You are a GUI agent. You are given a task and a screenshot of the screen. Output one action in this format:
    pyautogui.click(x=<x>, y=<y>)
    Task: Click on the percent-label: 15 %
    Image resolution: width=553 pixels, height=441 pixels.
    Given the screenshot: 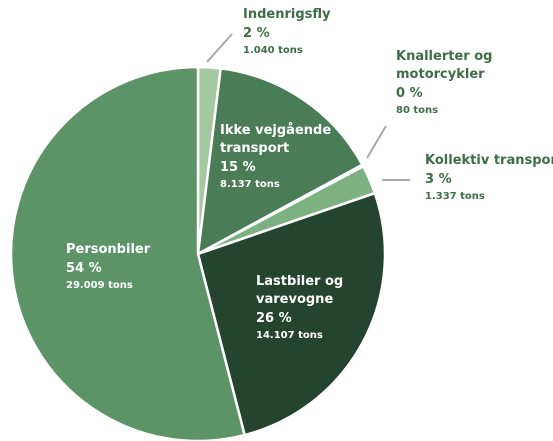 What is the action you would take?
    pyautogui.click(x=238, y=167)
    